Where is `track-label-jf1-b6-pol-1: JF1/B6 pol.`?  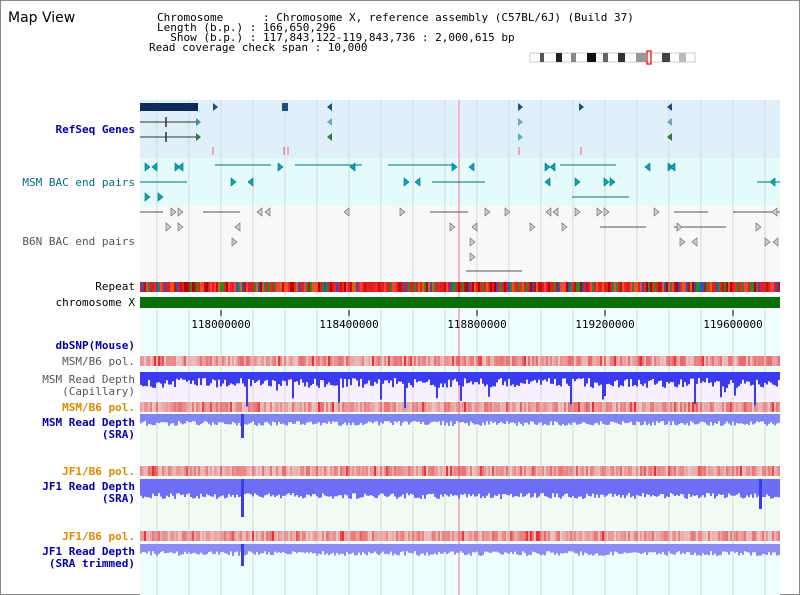 track-label-jf1-b6-pol-1: JF1/B6 pol. is located at coordinates (98, 471).